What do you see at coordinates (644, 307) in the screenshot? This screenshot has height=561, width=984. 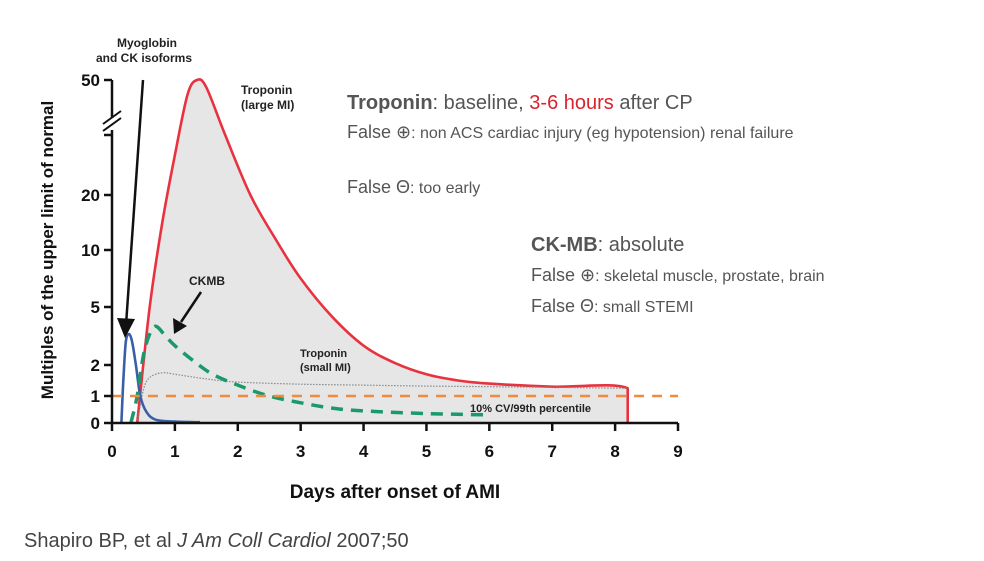 I see `ckmb-false-negative-text: : small STEMI` at bounding box center [644, 307].